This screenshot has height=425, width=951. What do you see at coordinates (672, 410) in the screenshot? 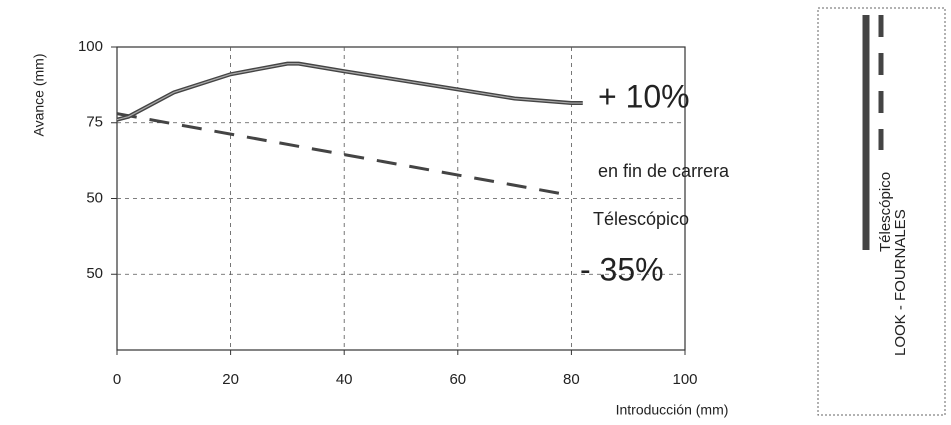
I see `x-axis-label: Introducción (mm)` at bounding box center [672, 410].